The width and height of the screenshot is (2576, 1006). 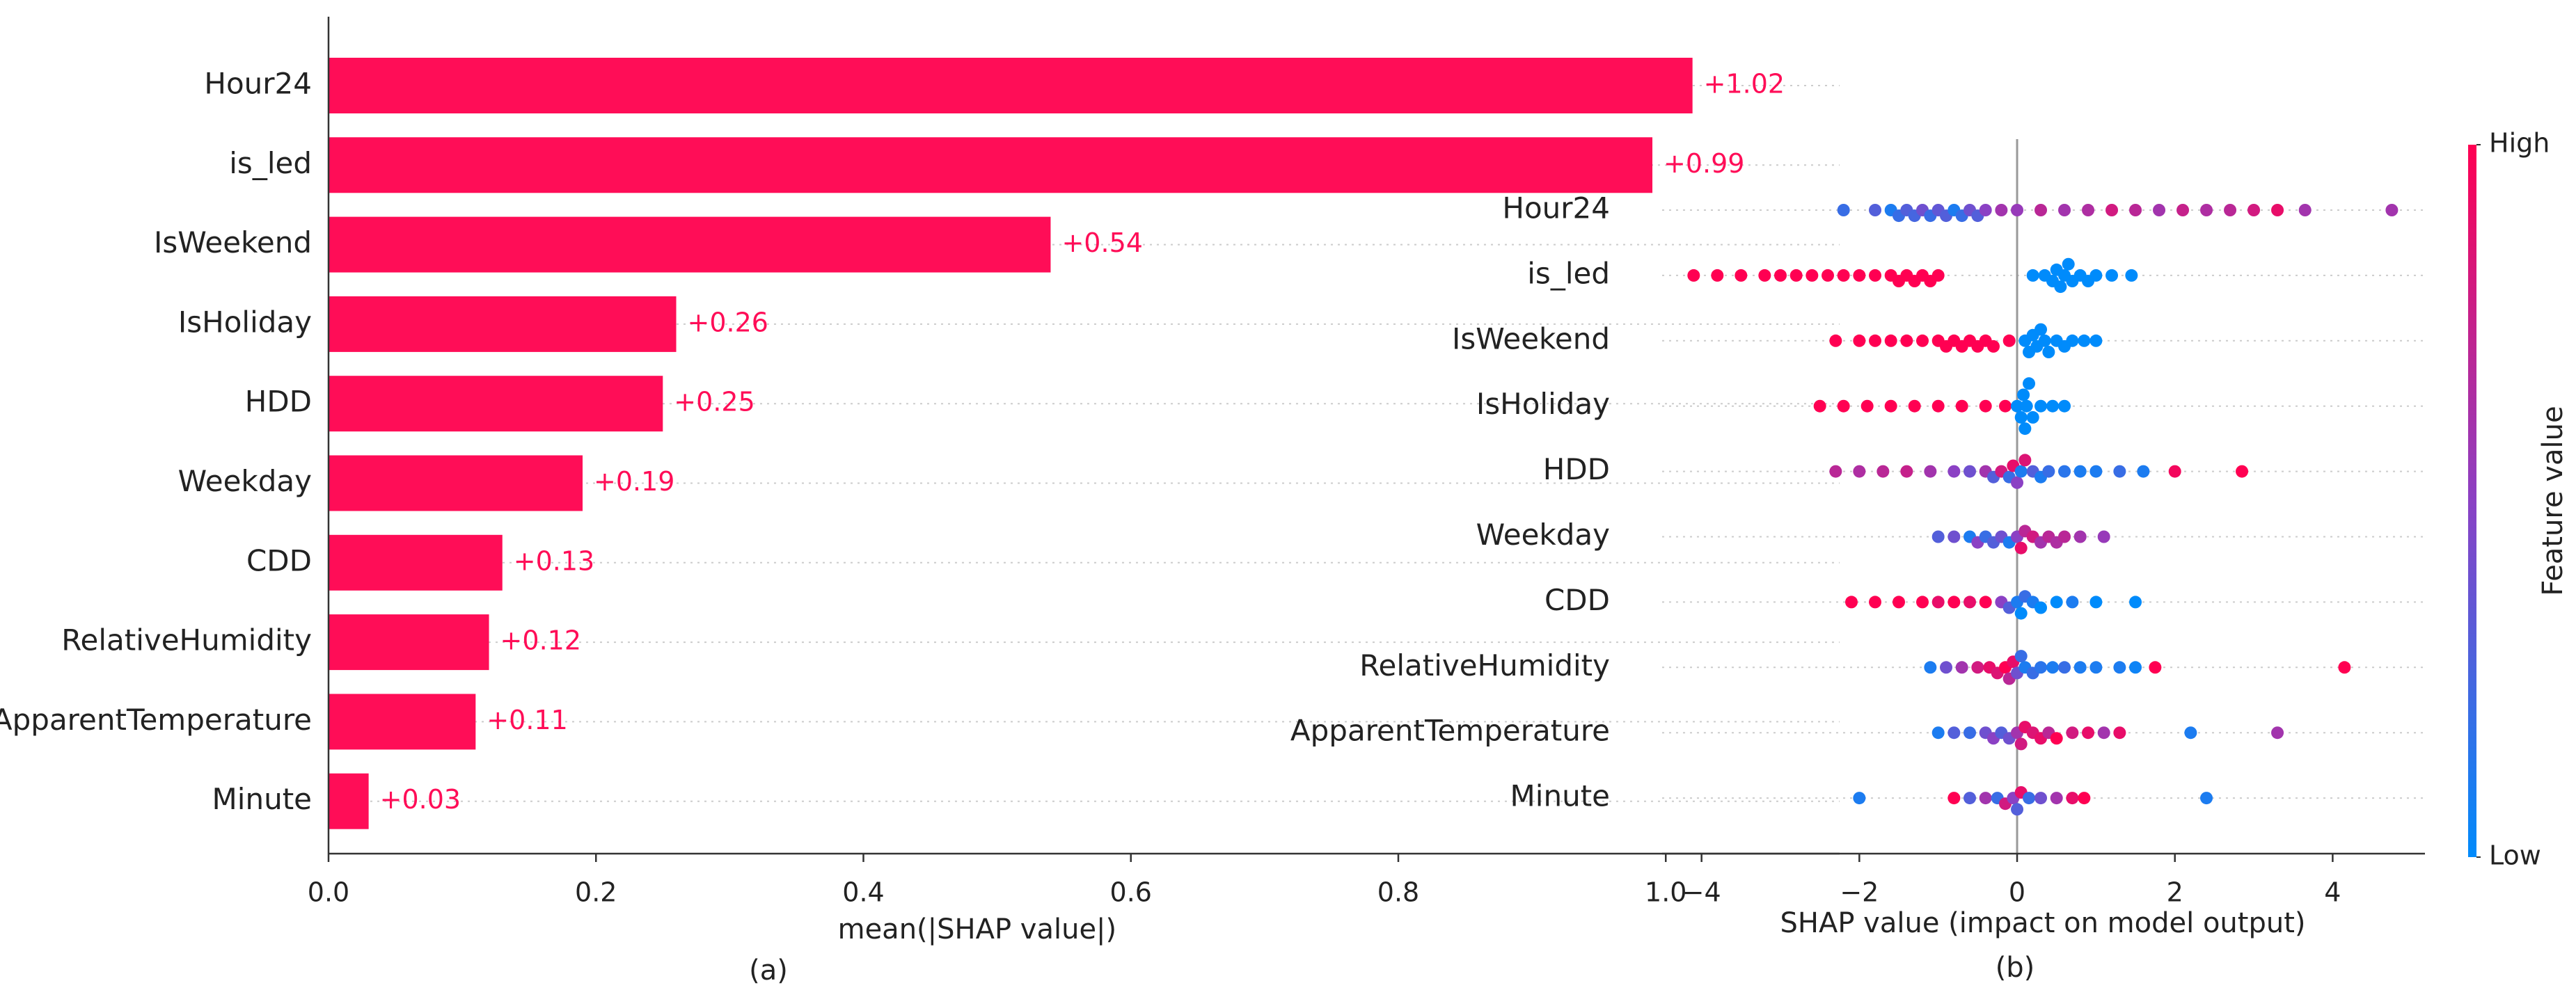 What do you see at coordinates (2017, 892) in the screenshot?
I see `x-tick-label: 0` at bounding box center [2017, 892].